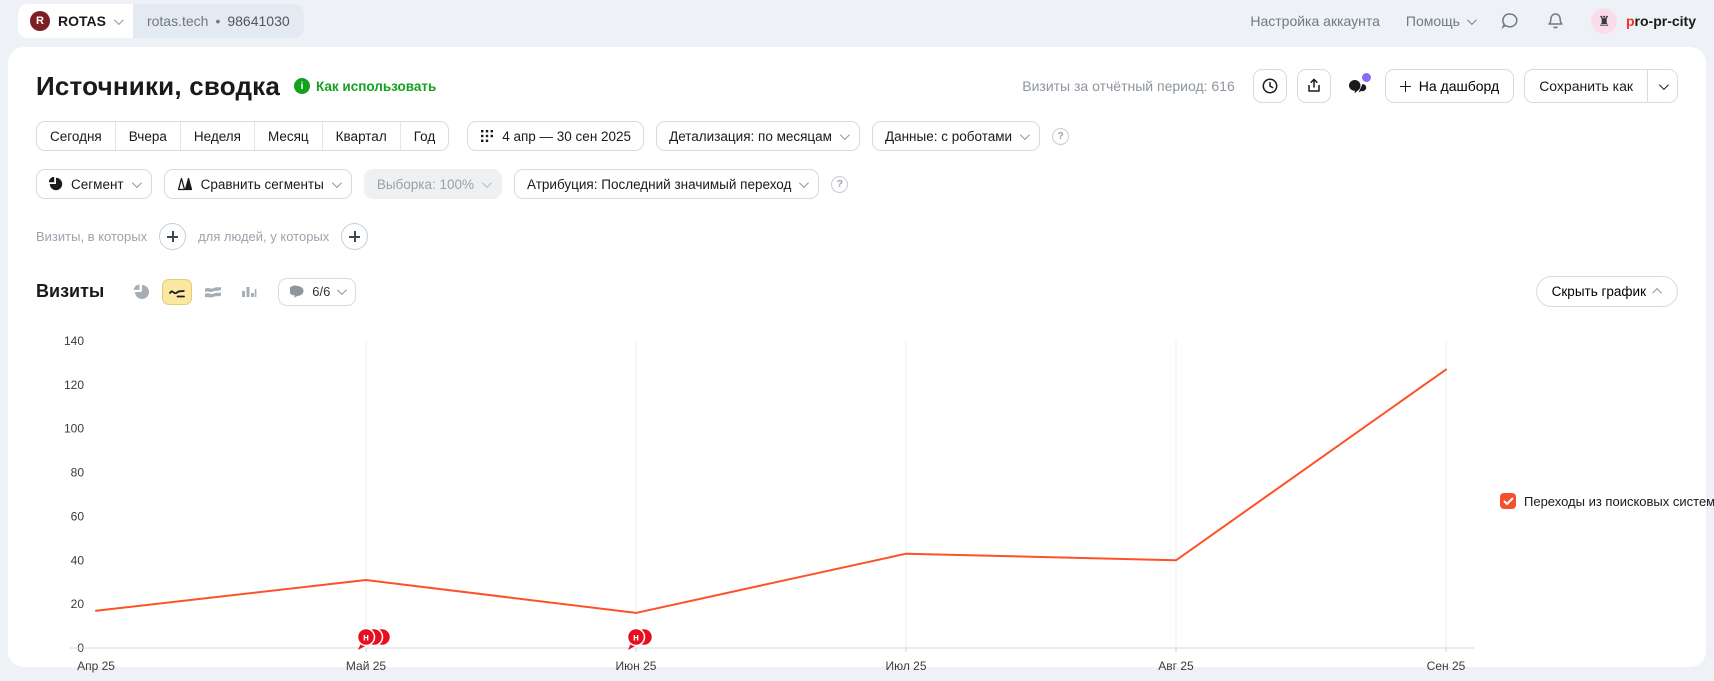  What do you see at coordinates (1061, 136) in the screenshot?
I see `data-mode-help-icon: ?` at bounding box center [1061, 136].